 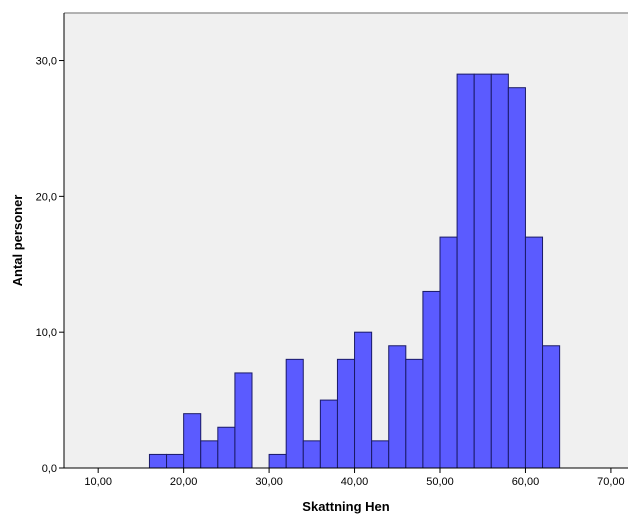 I want to click on x-axis-title: Skattning Hen, so click(x=345, y=506).